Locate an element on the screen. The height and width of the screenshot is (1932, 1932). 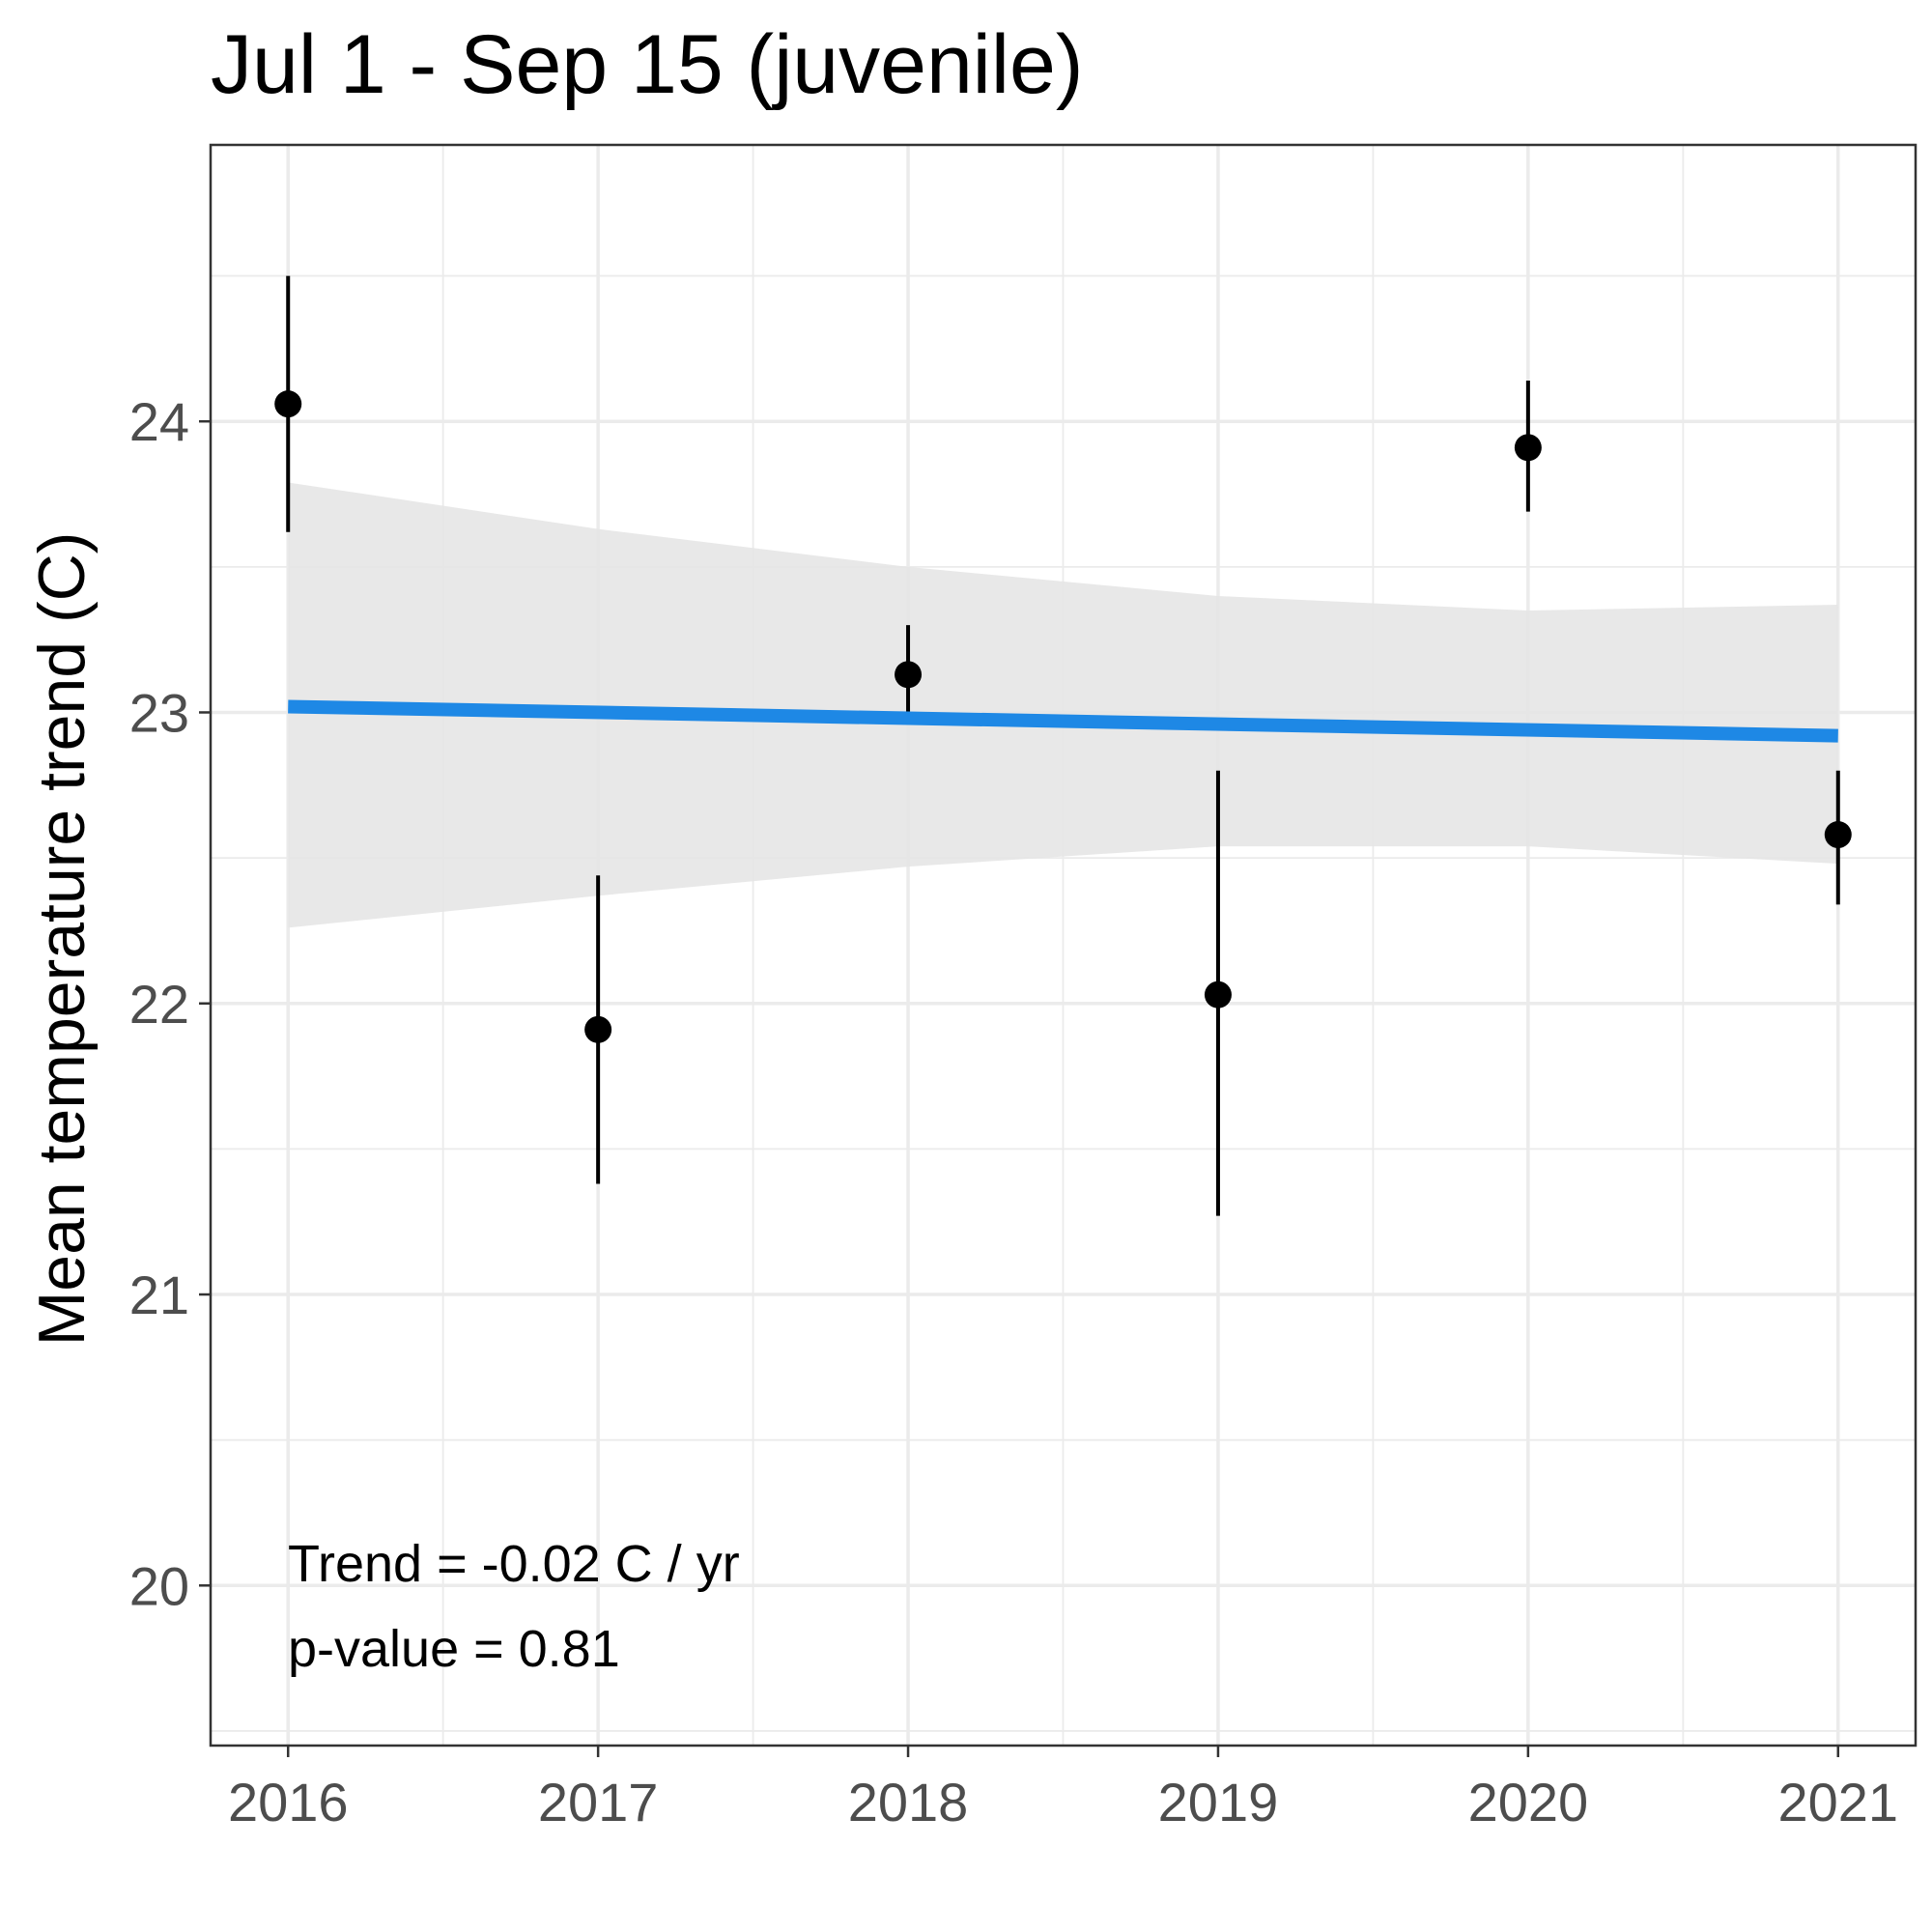
x-tick-label: 2019 is located at coordinates (1218, 1802).